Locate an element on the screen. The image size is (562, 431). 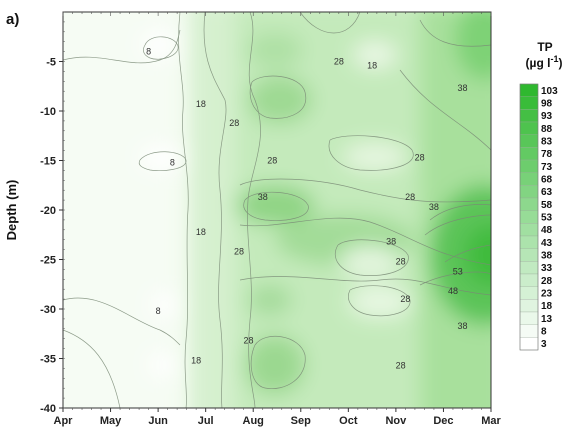
legend-label: 28 is located at coordinates (547, 281).